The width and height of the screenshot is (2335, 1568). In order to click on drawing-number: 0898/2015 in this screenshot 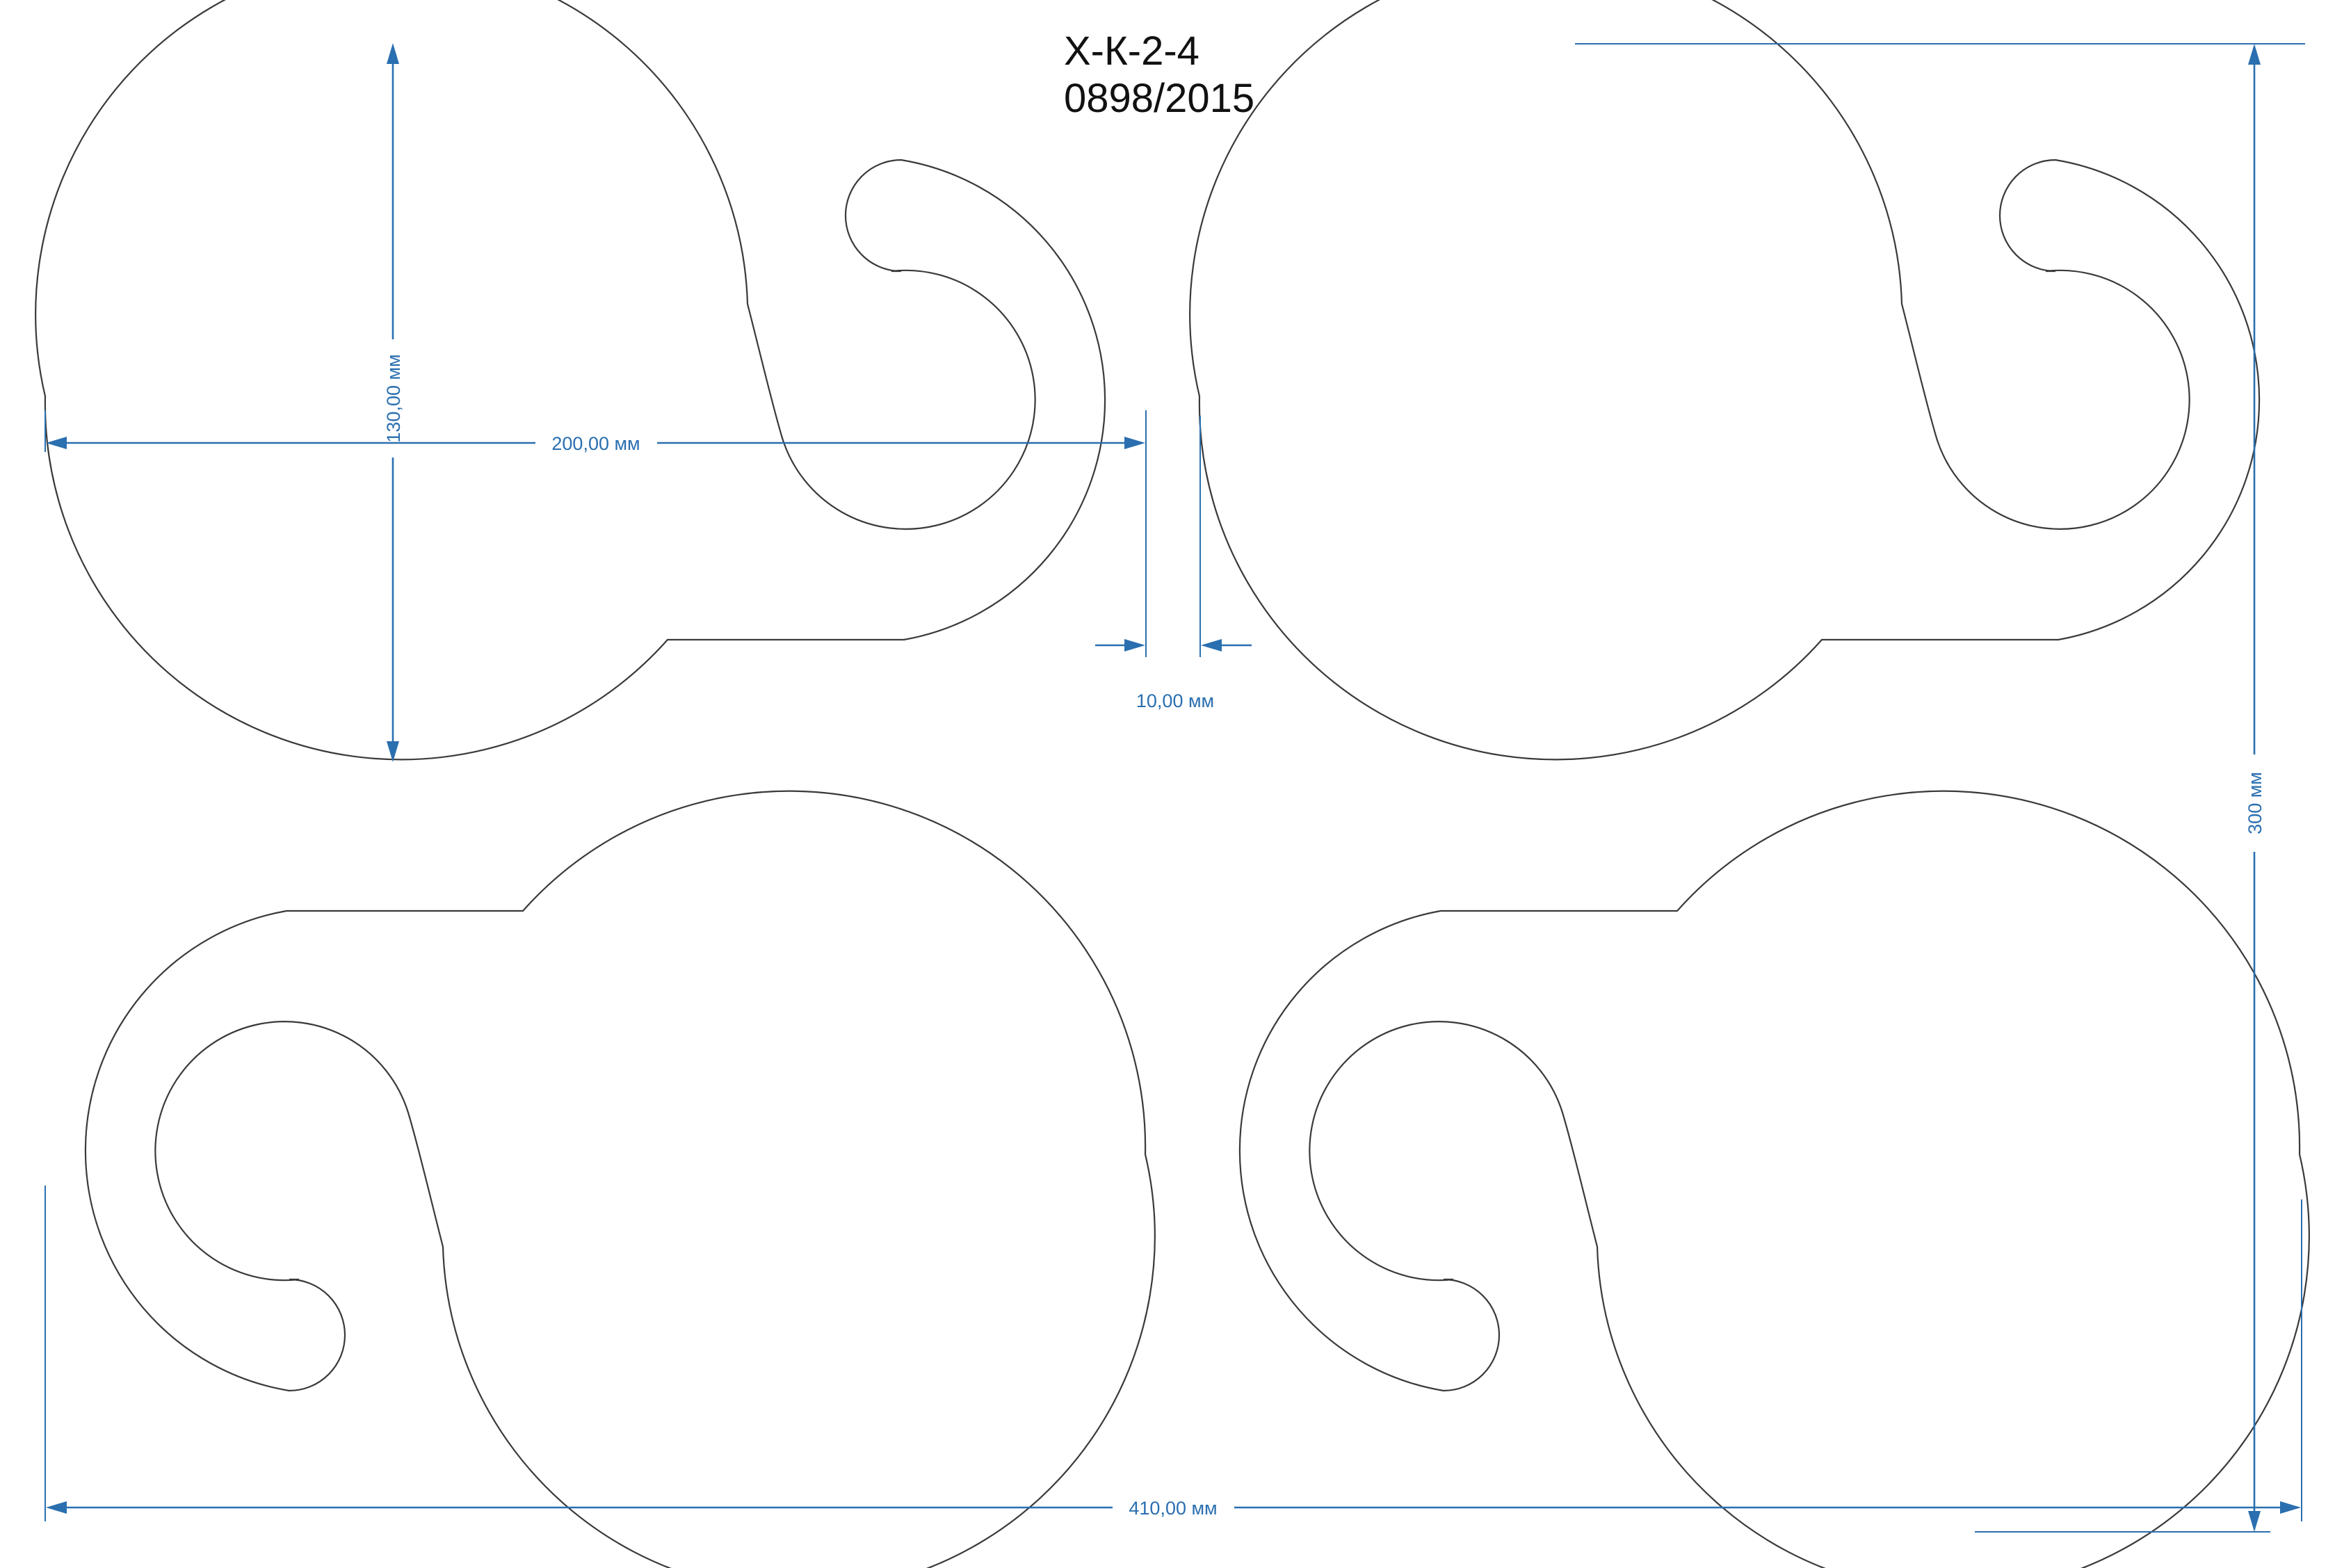, I will do `click(1159, 98)`.